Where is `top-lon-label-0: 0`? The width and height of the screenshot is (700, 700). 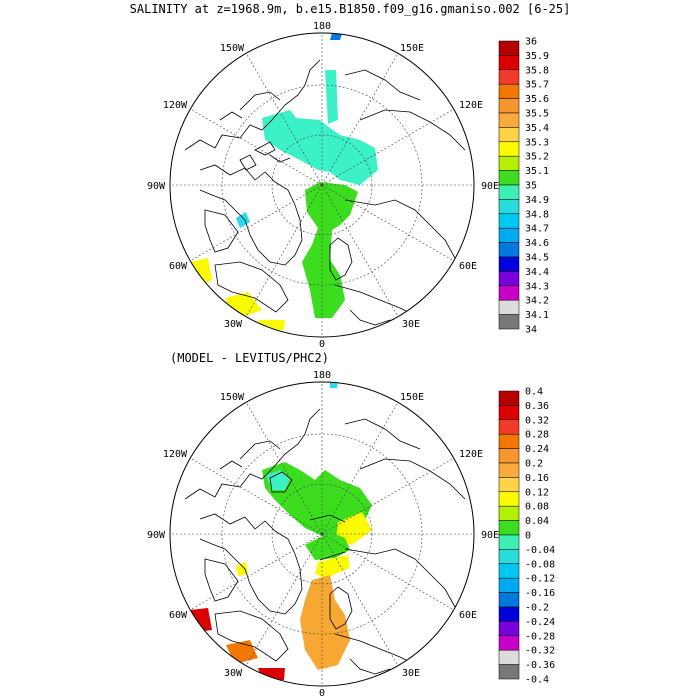 top-lon-label-0: 0 is located at coordinates (322, 344).